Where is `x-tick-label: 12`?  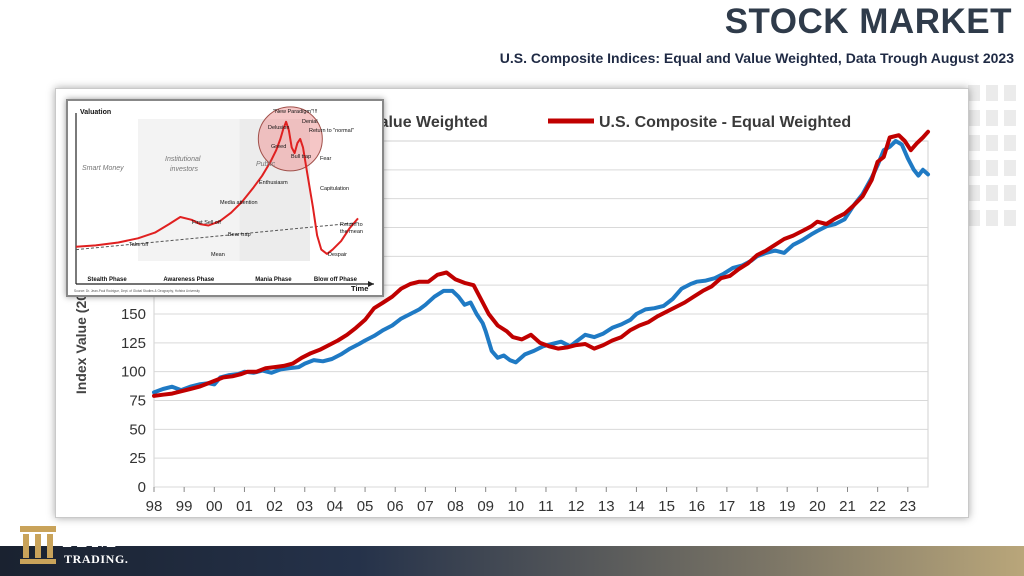
x-tick-label: 12 is located at coordinates (576, 506).